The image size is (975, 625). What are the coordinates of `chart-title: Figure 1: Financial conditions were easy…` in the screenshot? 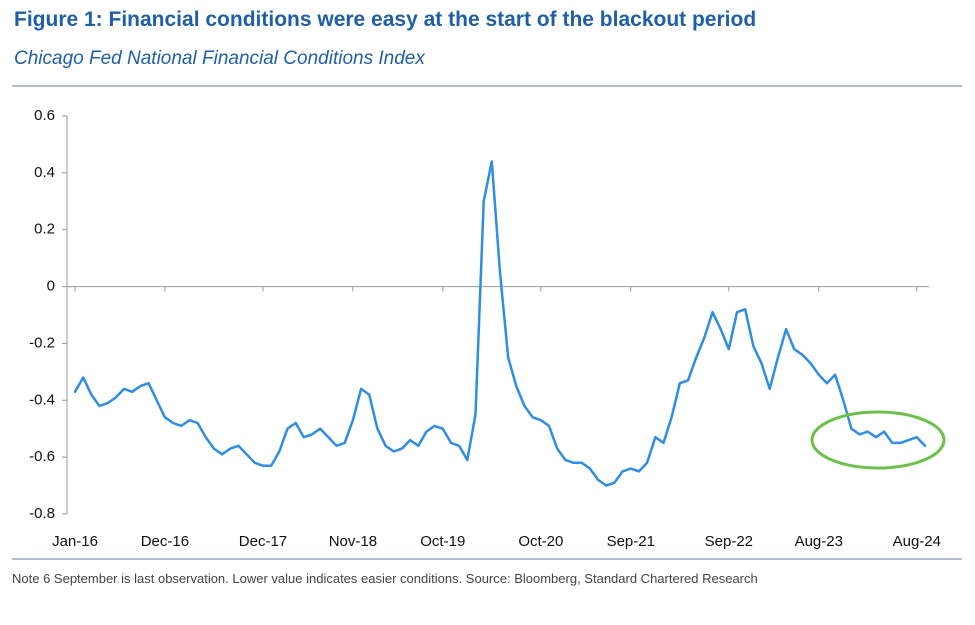 It's located at (385, 19).